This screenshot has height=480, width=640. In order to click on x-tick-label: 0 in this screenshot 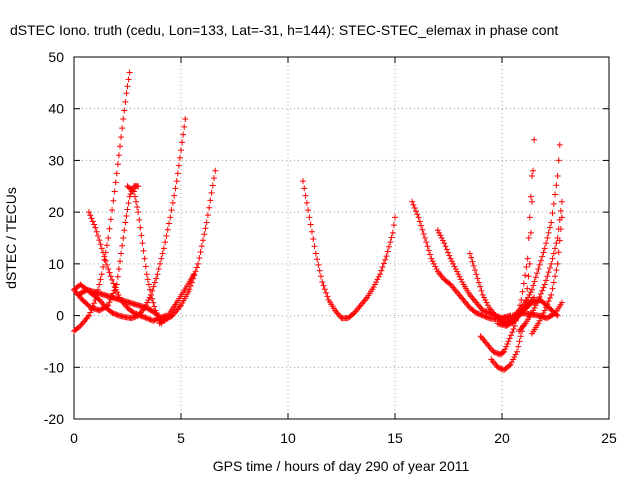, I will do `click(74, 438)`.